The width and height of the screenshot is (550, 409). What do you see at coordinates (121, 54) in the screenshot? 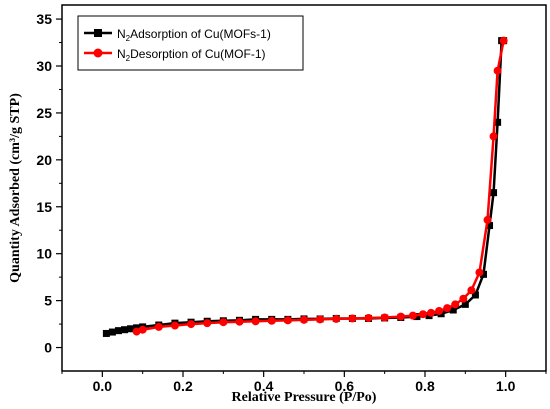
I see `legend-label-desorption-main: N` at bounding box center [121, 54].